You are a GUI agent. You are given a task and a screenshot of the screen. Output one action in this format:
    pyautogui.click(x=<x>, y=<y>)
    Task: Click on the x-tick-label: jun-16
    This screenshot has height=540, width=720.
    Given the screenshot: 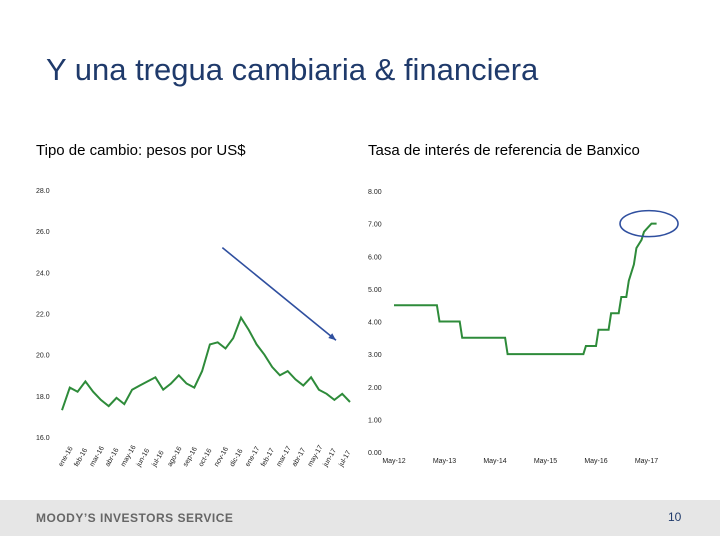 What is the action you would take?
    pyautogui.click(x=143, y=458)
    